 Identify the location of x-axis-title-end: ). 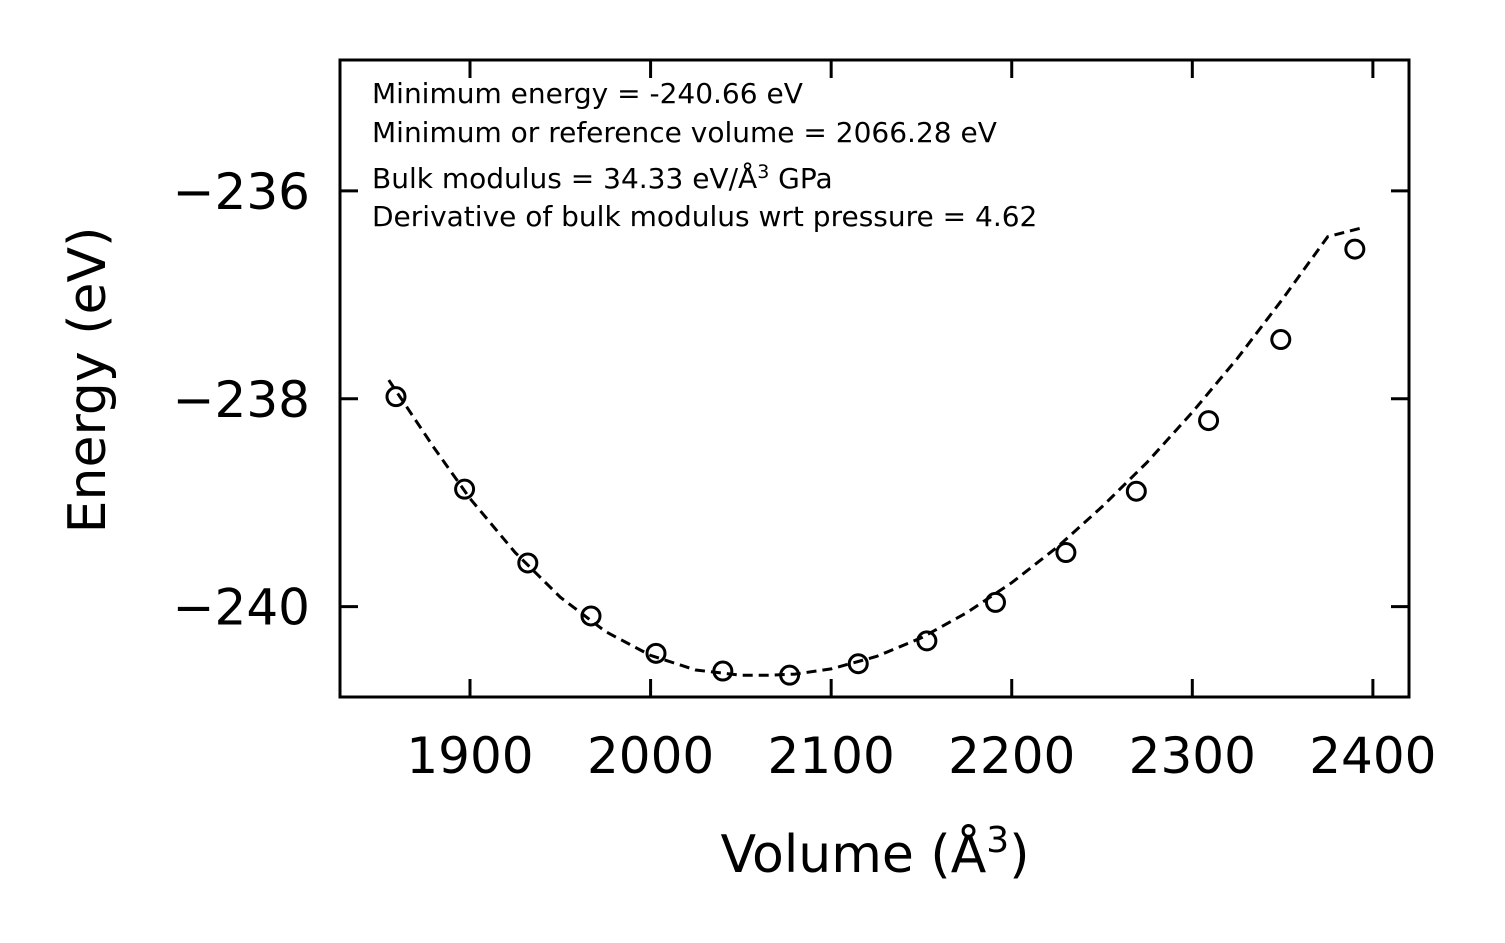
(1019, 855).